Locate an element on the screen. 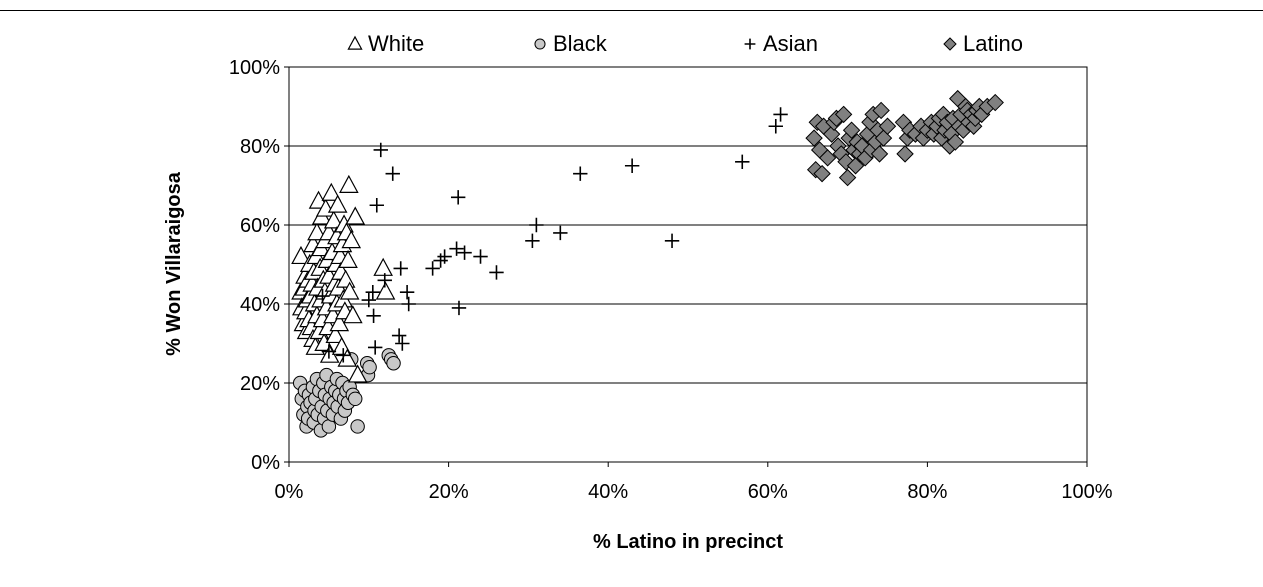 This screenshot has height=587, width=1263. y-tick-label: 0% is located at coordinates (265, 463).